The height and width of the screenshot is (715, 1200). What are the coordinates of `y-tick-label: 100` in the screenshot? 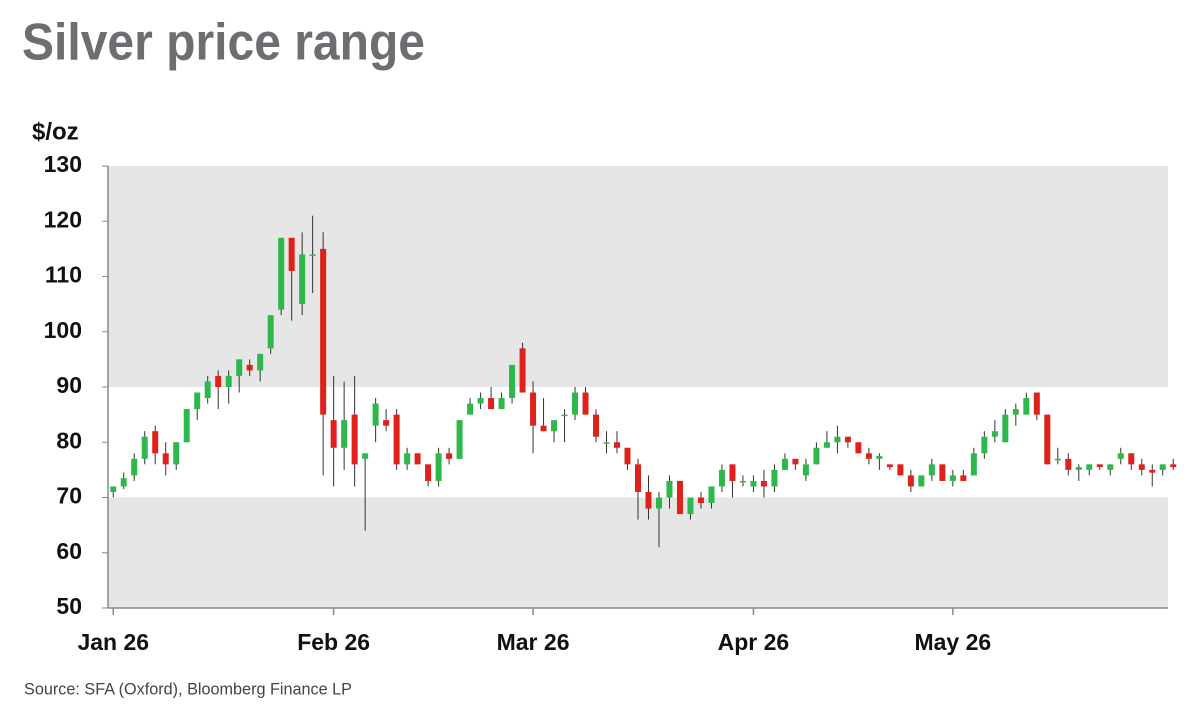 It's located at (63, 330).